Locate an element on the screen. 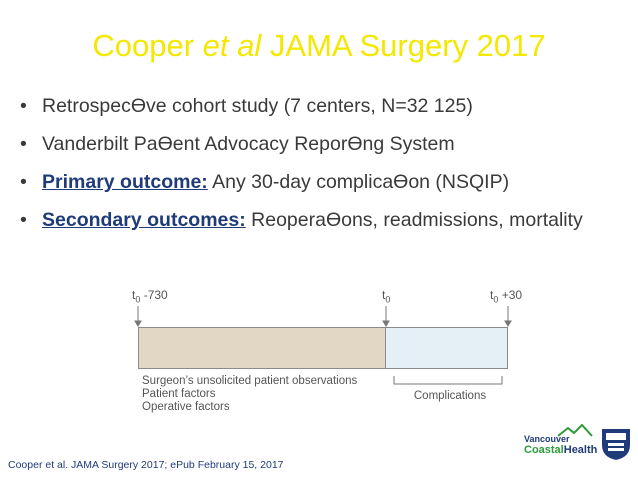  bullet-text: Any 30-day complicaƟon (NSQIP) is located at coordinates (358, 182).